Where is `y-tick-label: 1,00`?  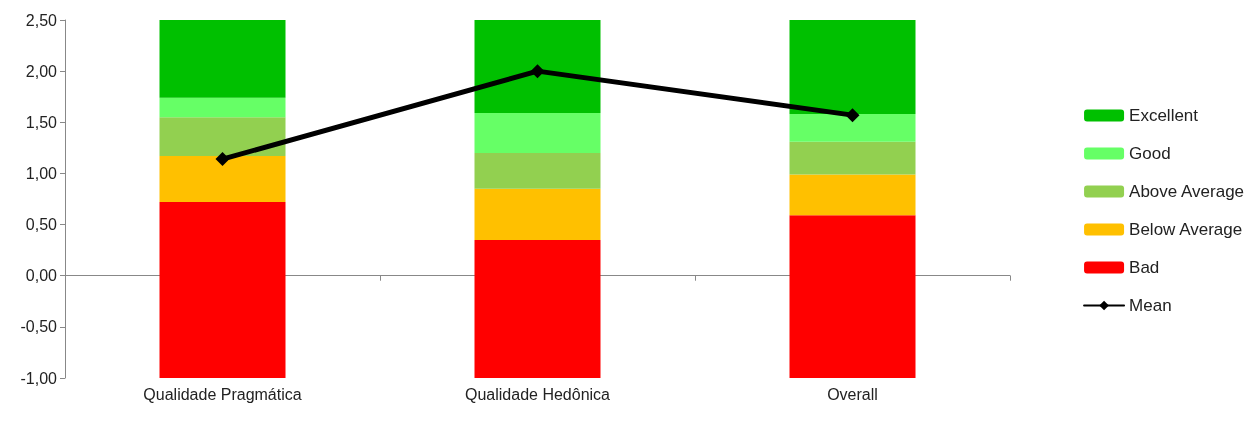 y-tick-label: 1,00 is located at coordinates (41, 173).